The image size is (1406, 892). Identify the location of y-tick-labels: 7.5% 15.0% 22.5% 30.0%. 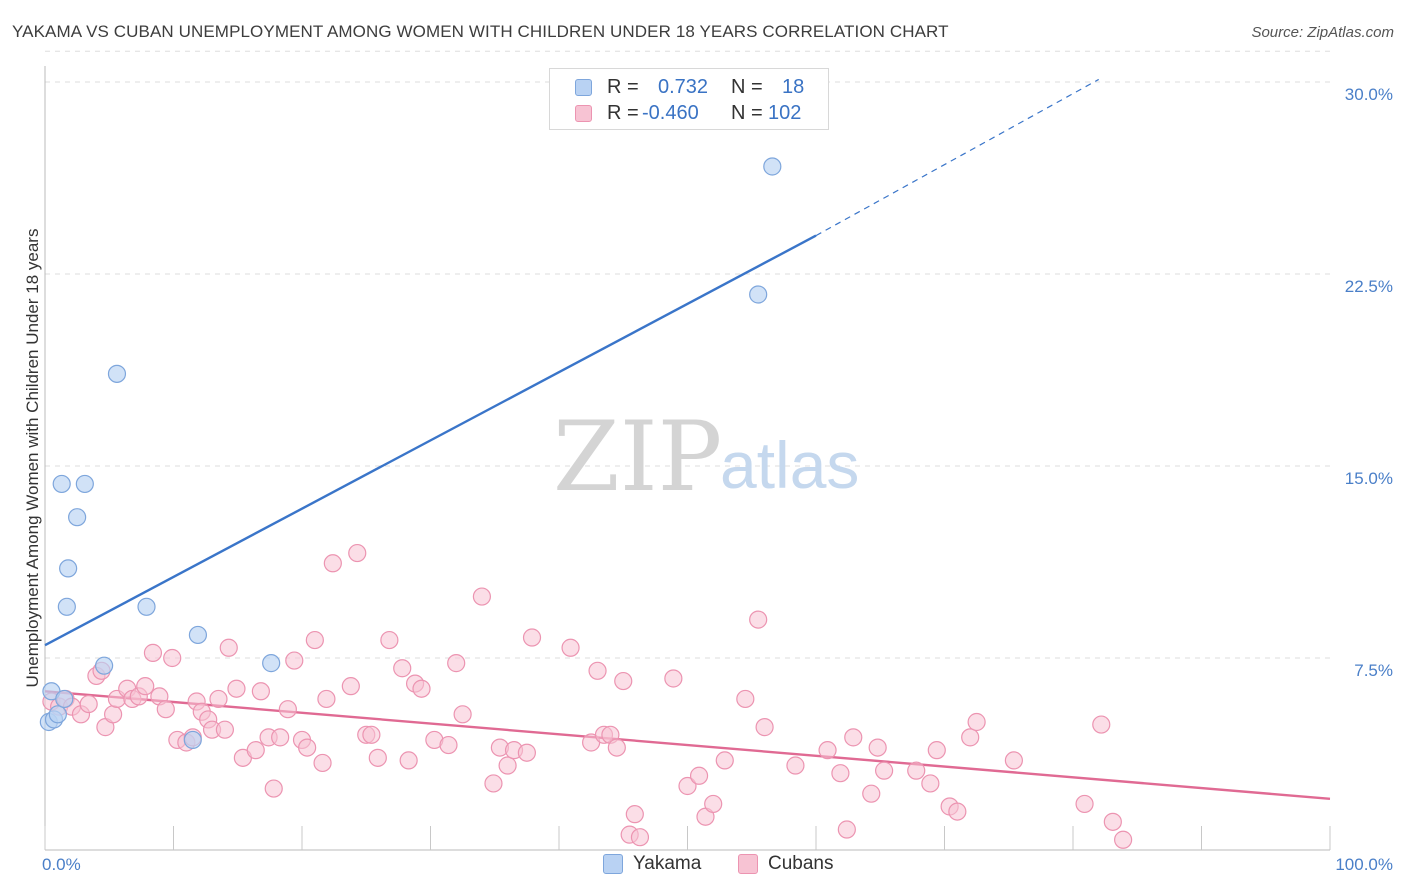
(1369, 382).